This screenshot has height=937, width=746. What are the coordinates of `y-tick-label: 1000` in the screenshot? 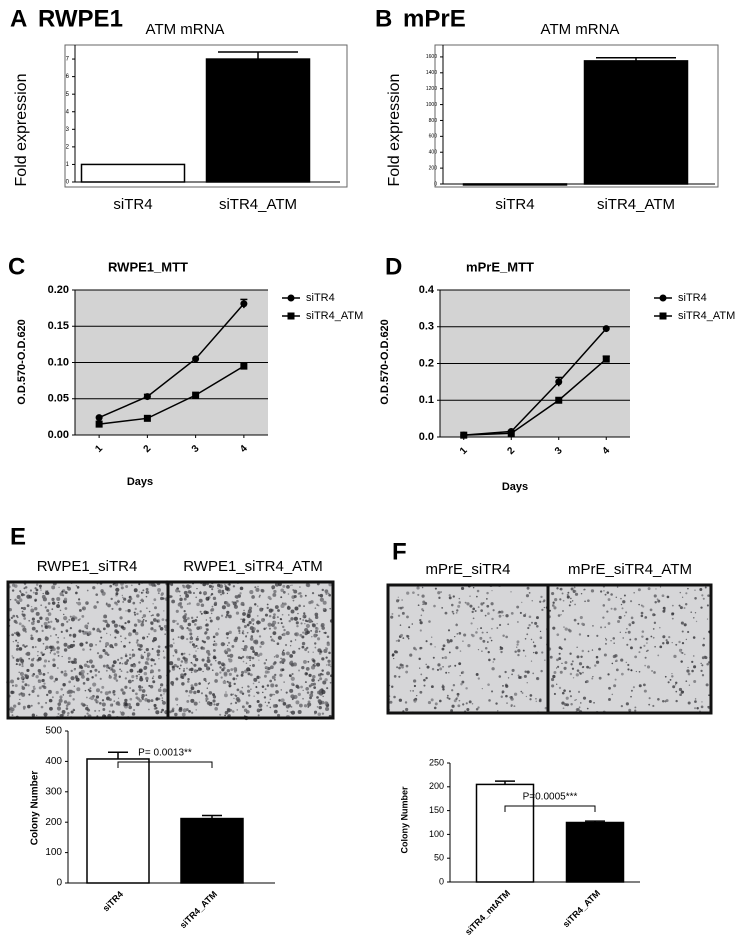 It's located at (431, 105).